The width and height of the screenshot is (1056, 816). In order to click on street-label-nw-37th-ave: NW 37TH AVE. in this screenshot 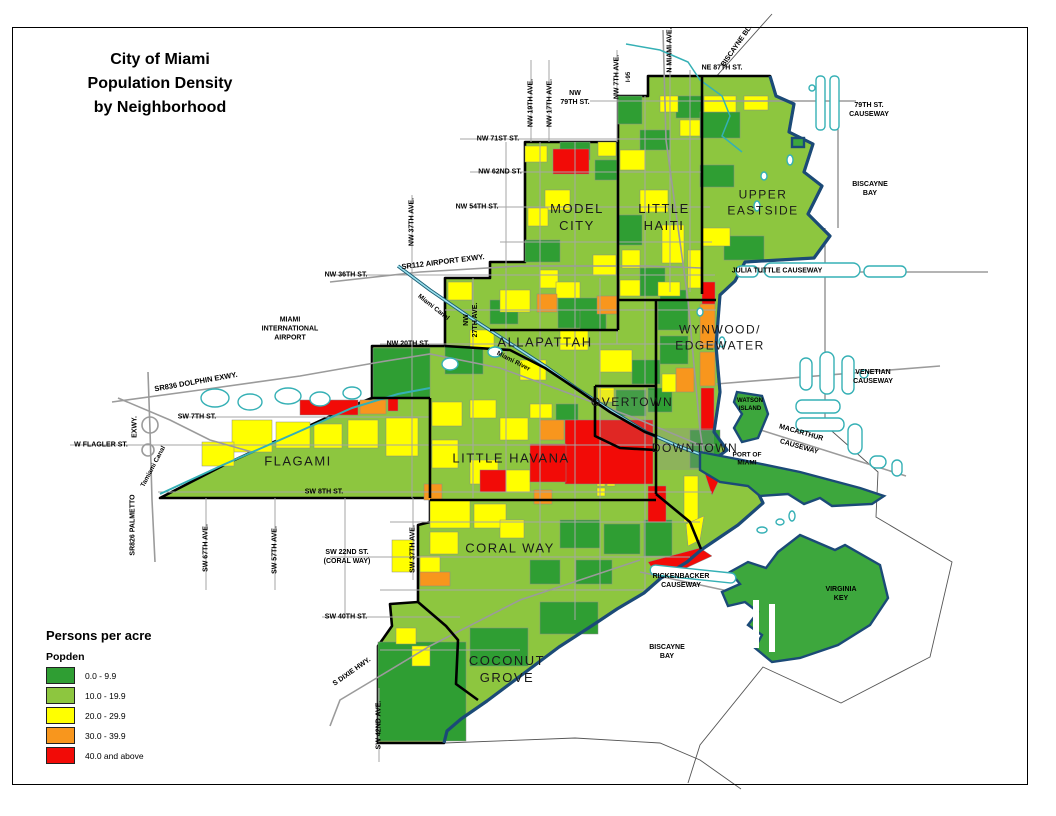, I will do `click(412, 222)`.